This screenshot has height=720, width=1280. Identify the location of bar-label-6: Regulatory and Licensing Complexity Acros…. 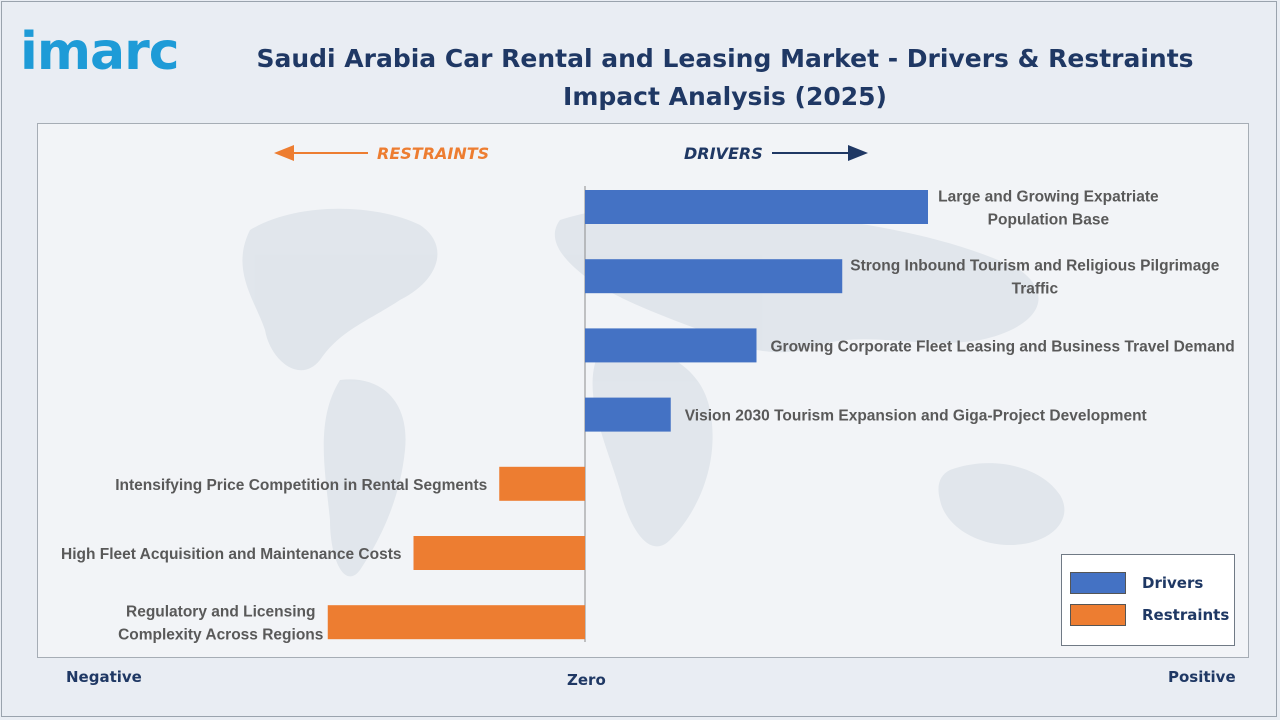
(220, 624).